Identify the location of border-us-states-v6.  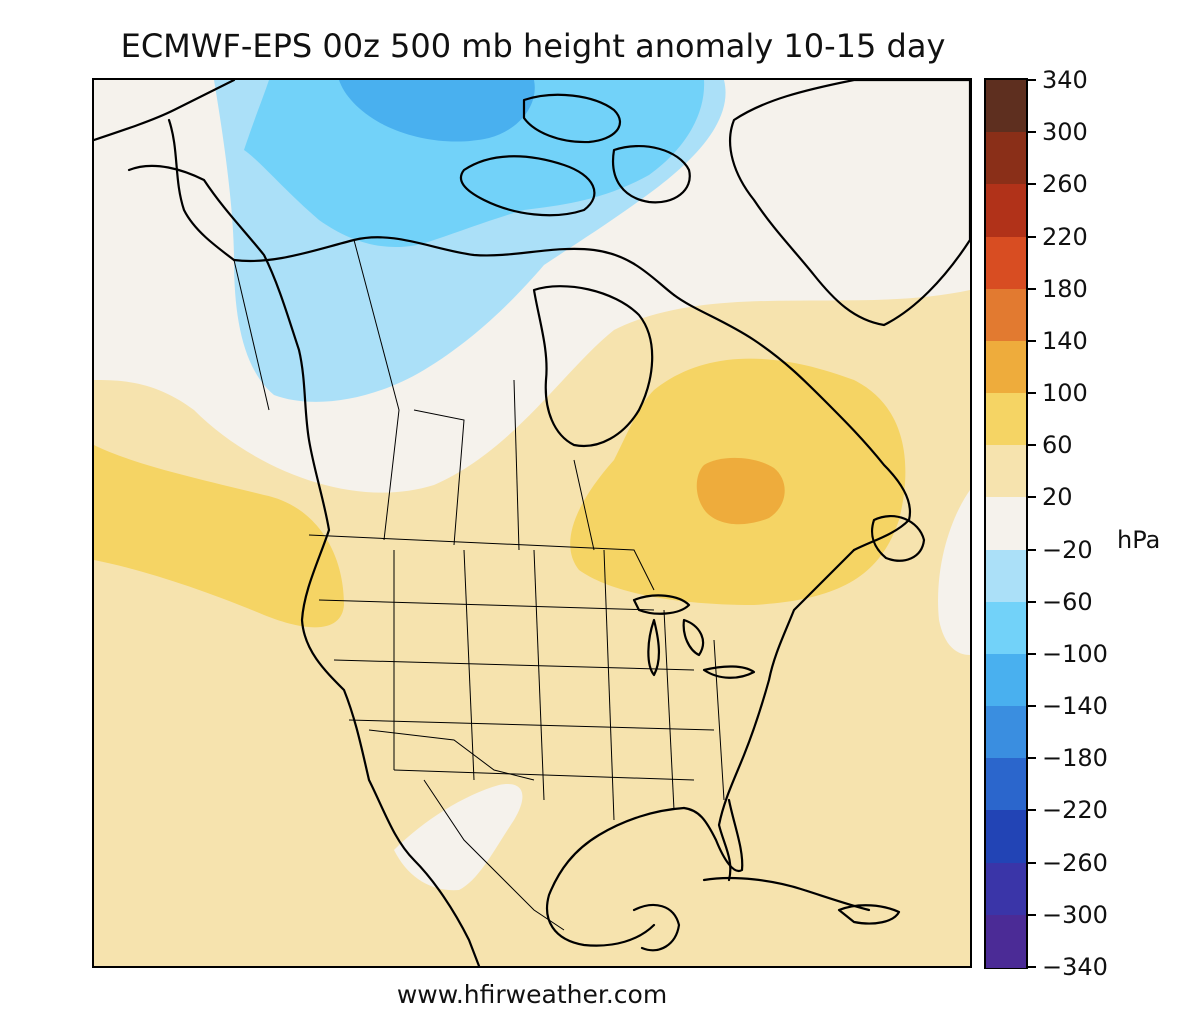
(719, 720).